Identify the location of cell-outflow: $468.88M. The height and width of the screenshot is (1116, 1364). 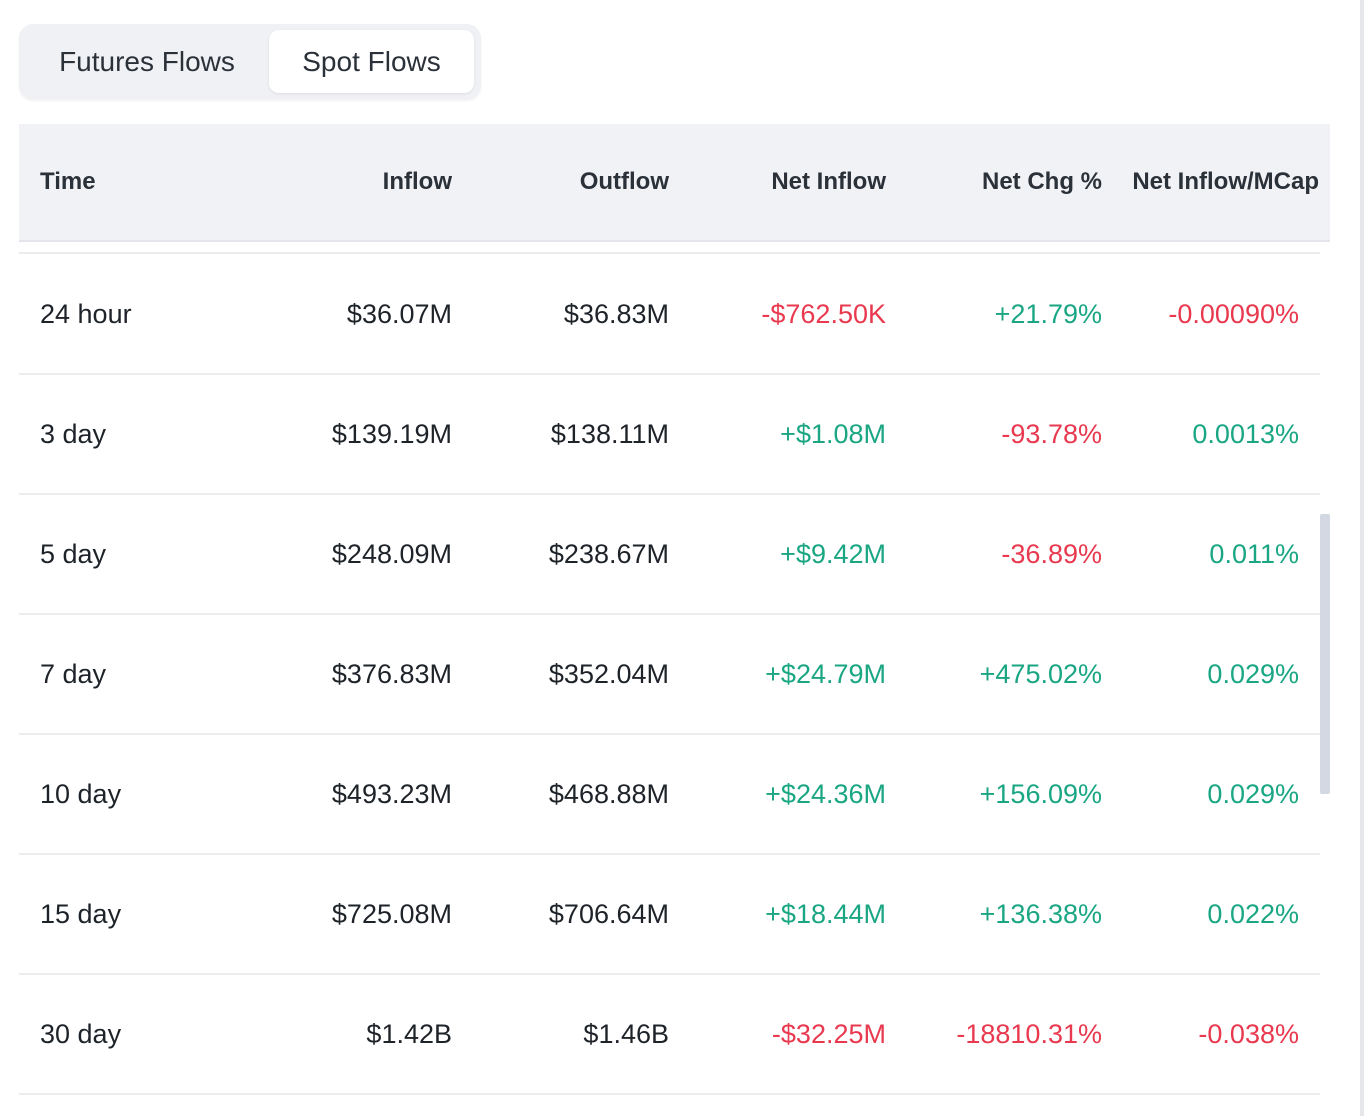
(608, 793).